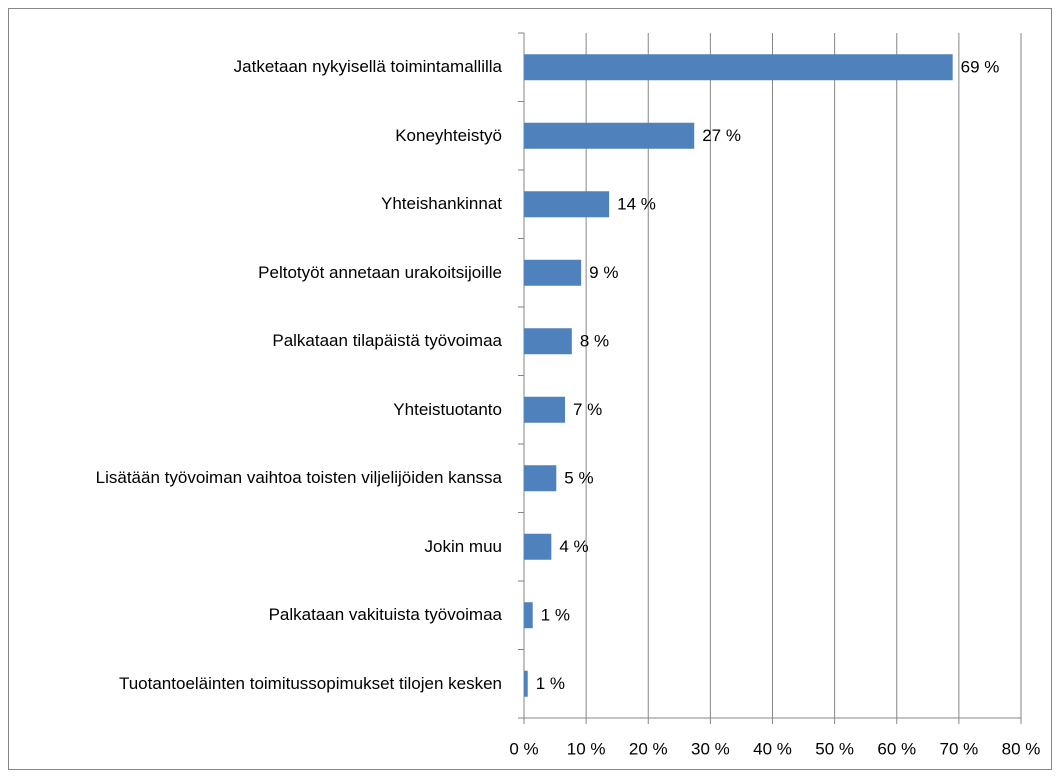 The image size is (1061, 776). I want to click on data-label: 5 %, so click(578, 478).